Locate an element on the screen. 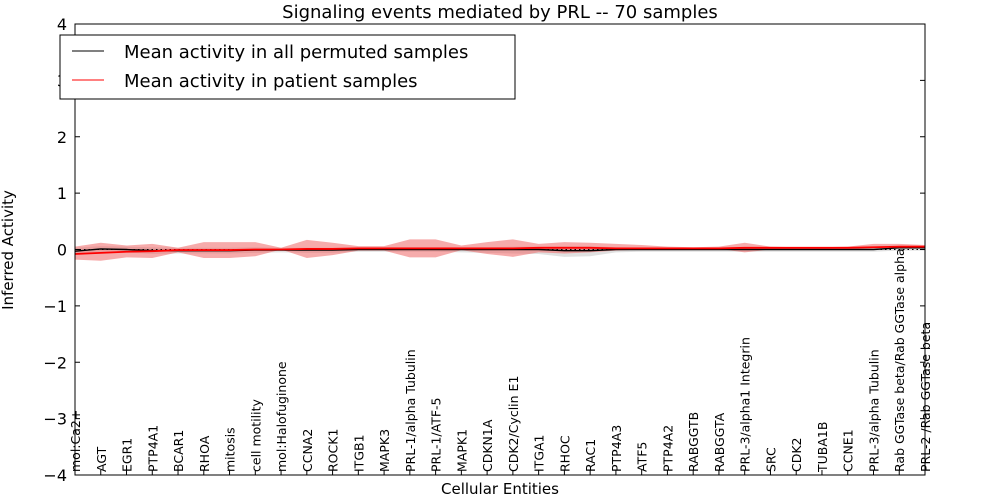 The height and width of the screenshot is (504, 1000). y-tick-label: −1 is located at coordinates (55, 306).